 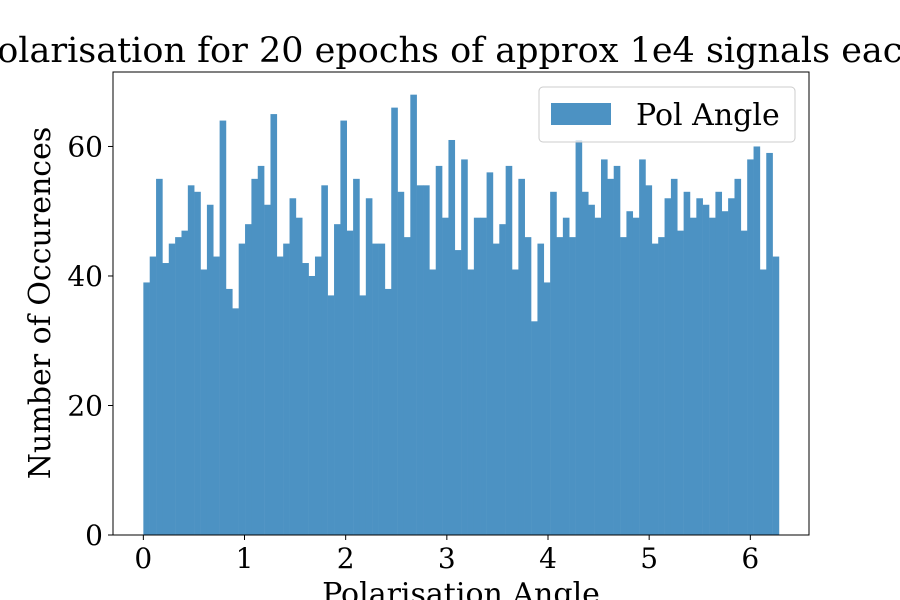 What do you see at coordinates (85, 146) in the screenshot?
I see `y-tick-label: 60` at bounding box center [85, 146].